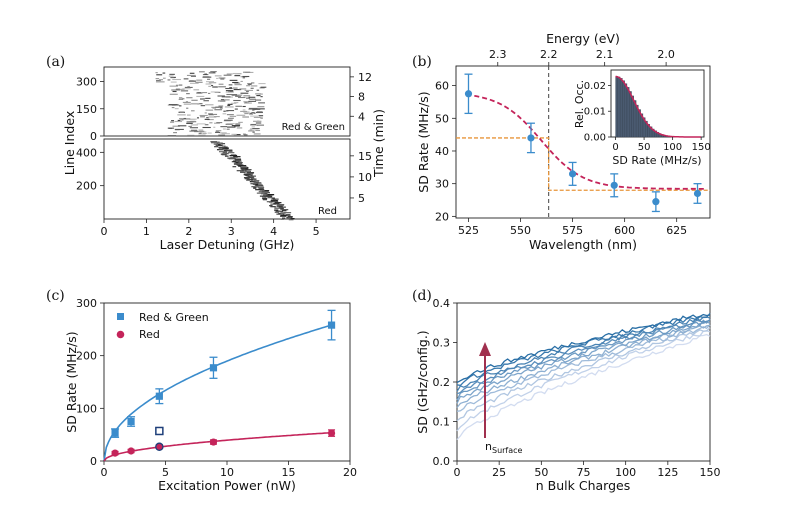 Image resolution: width=789 pixels, height=526 pixels. Describe the element at coordinates (584, 472) in the screenshot. I see `plot-d-xtick-label: 75` at that location.